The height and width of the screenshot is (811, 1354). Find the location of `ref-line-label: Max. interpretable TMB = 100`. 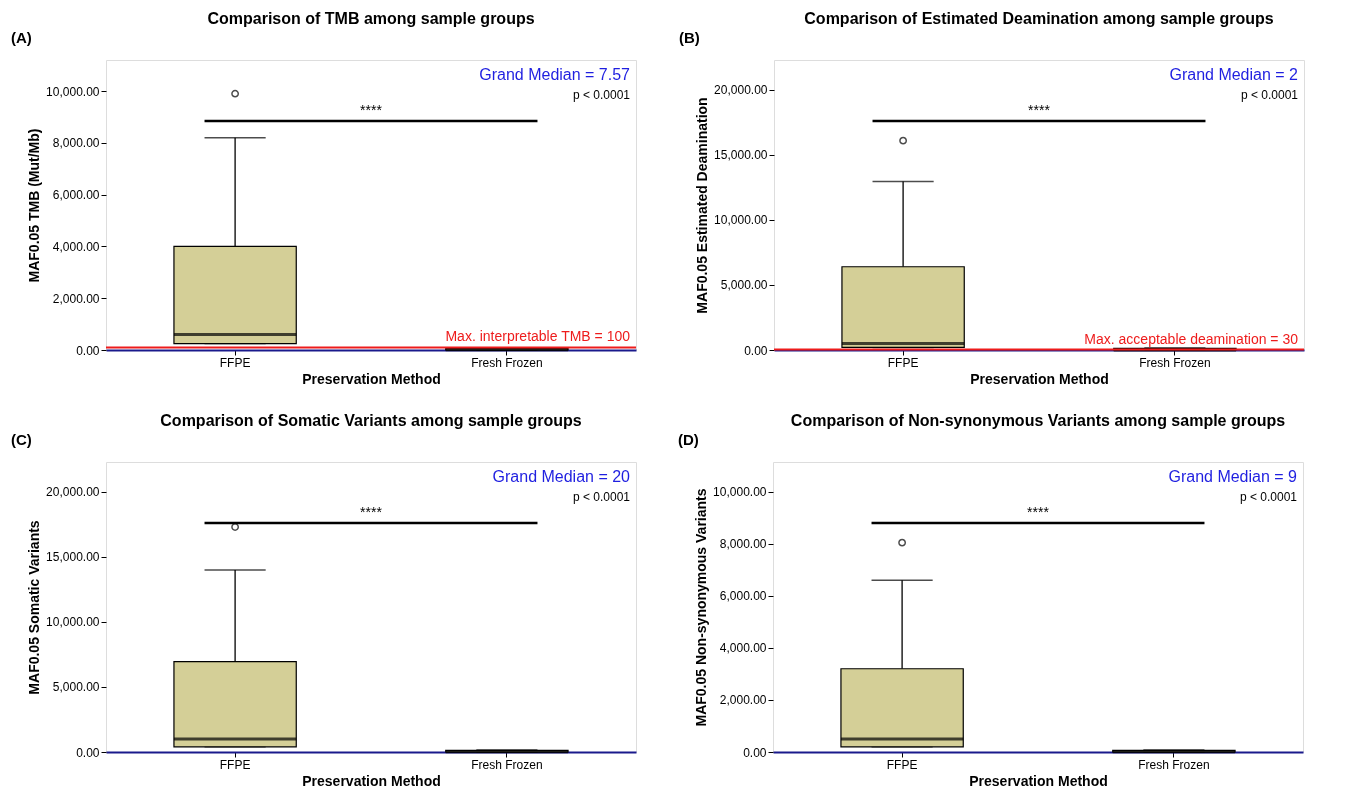

ref-line-label: Max. interpretable TMB = 100 is located at coordinates (538, 336).